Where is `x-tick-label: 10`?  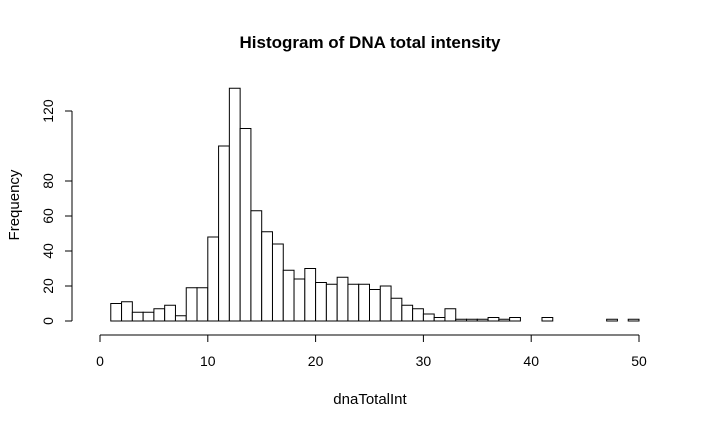 x-tick-label: 10 is located at coordinates (208, 361).